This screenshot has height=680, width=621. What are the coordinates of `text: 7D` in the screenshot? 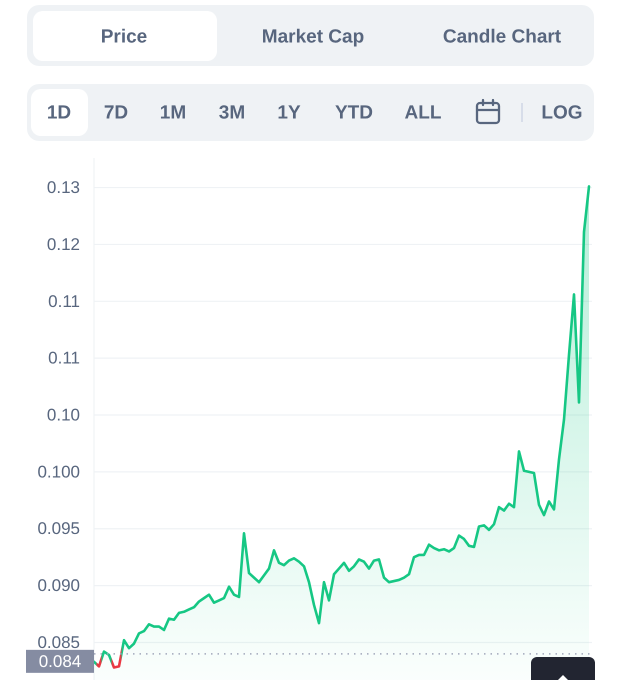 It's located at (116, 113).